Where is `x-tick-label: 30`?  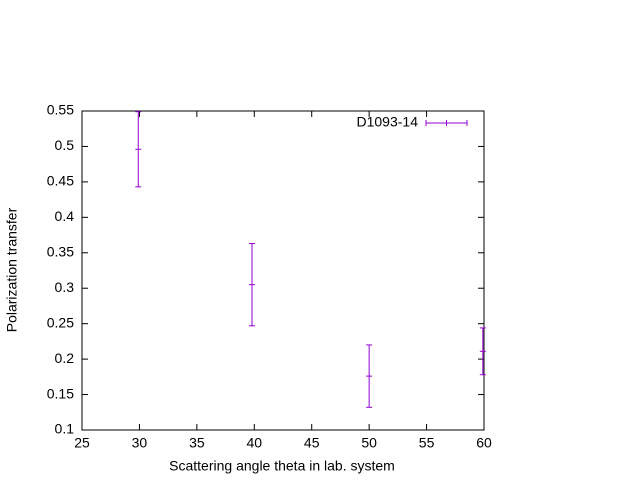 x-tick-label: 30 is located at coordinates (140, 443).